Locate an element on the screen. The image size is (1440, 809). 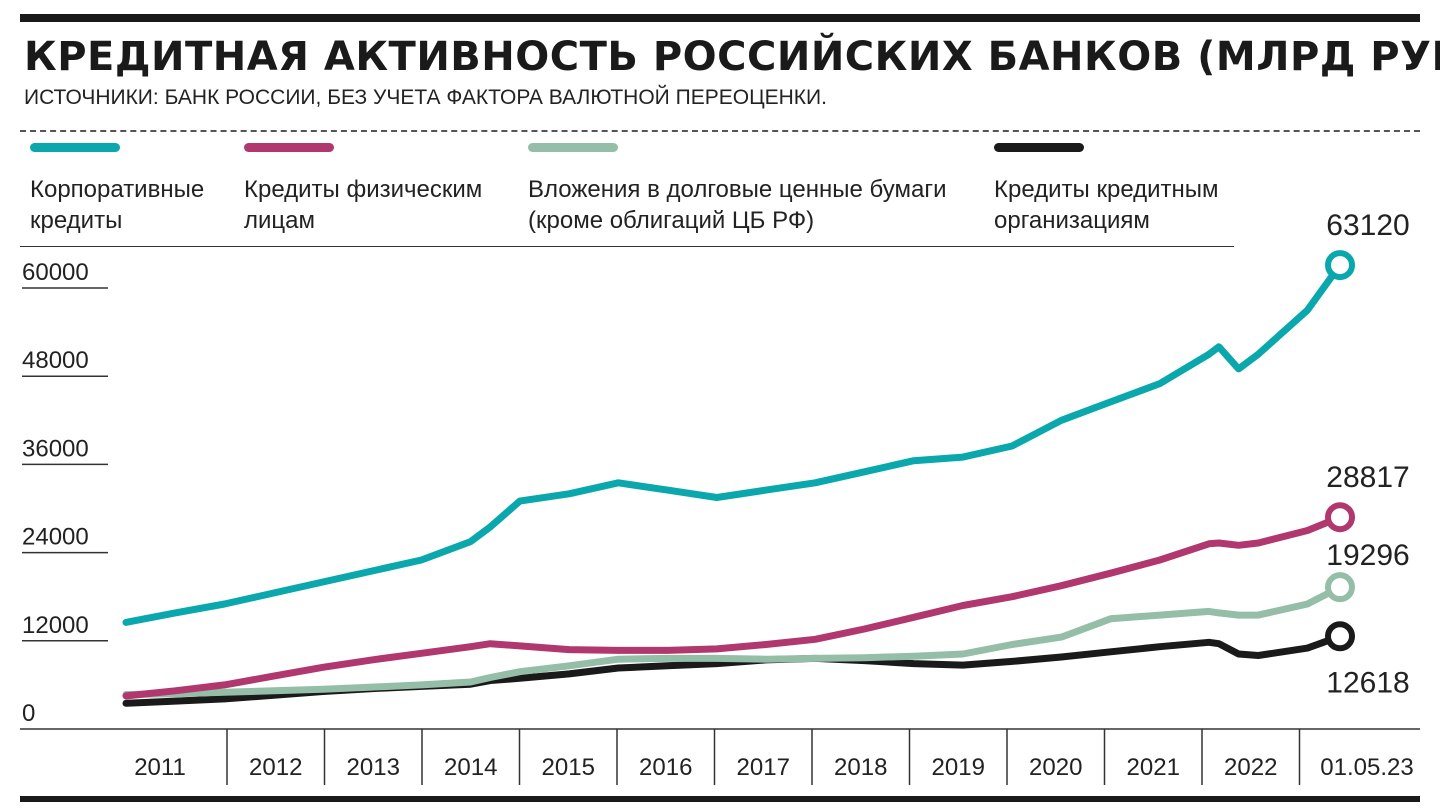
legend-label-line: лицам is located at coordinates (280, 220).